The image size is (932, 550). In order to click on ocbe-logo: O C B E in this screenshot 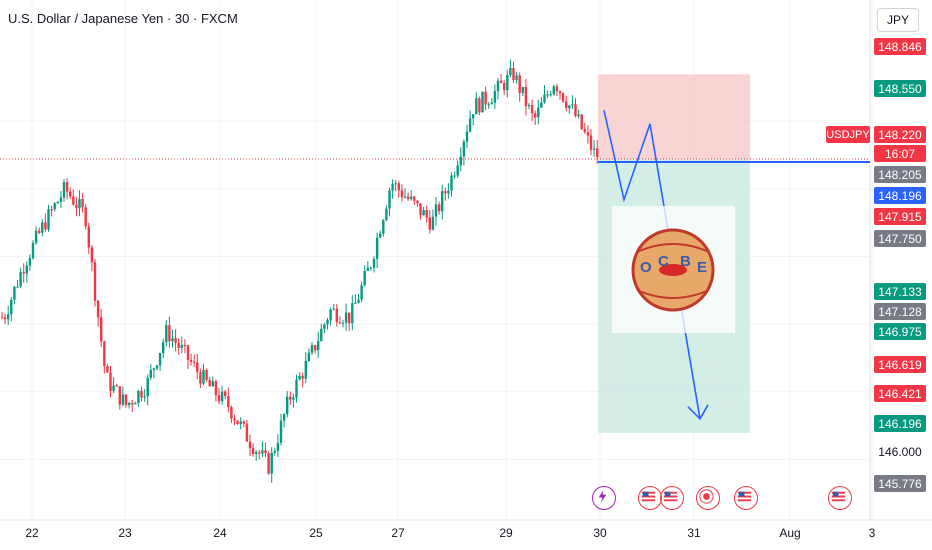, I will do `click(673, 269)`.